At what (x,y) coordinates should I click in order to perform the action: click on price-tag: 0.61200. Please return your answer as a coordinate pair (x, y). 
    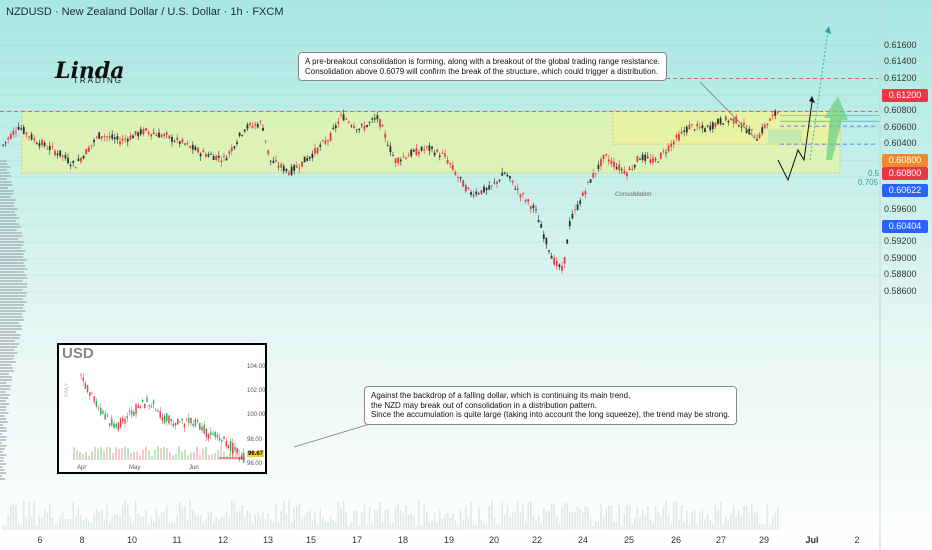
    Looking at the image, I should click on (905, 95).